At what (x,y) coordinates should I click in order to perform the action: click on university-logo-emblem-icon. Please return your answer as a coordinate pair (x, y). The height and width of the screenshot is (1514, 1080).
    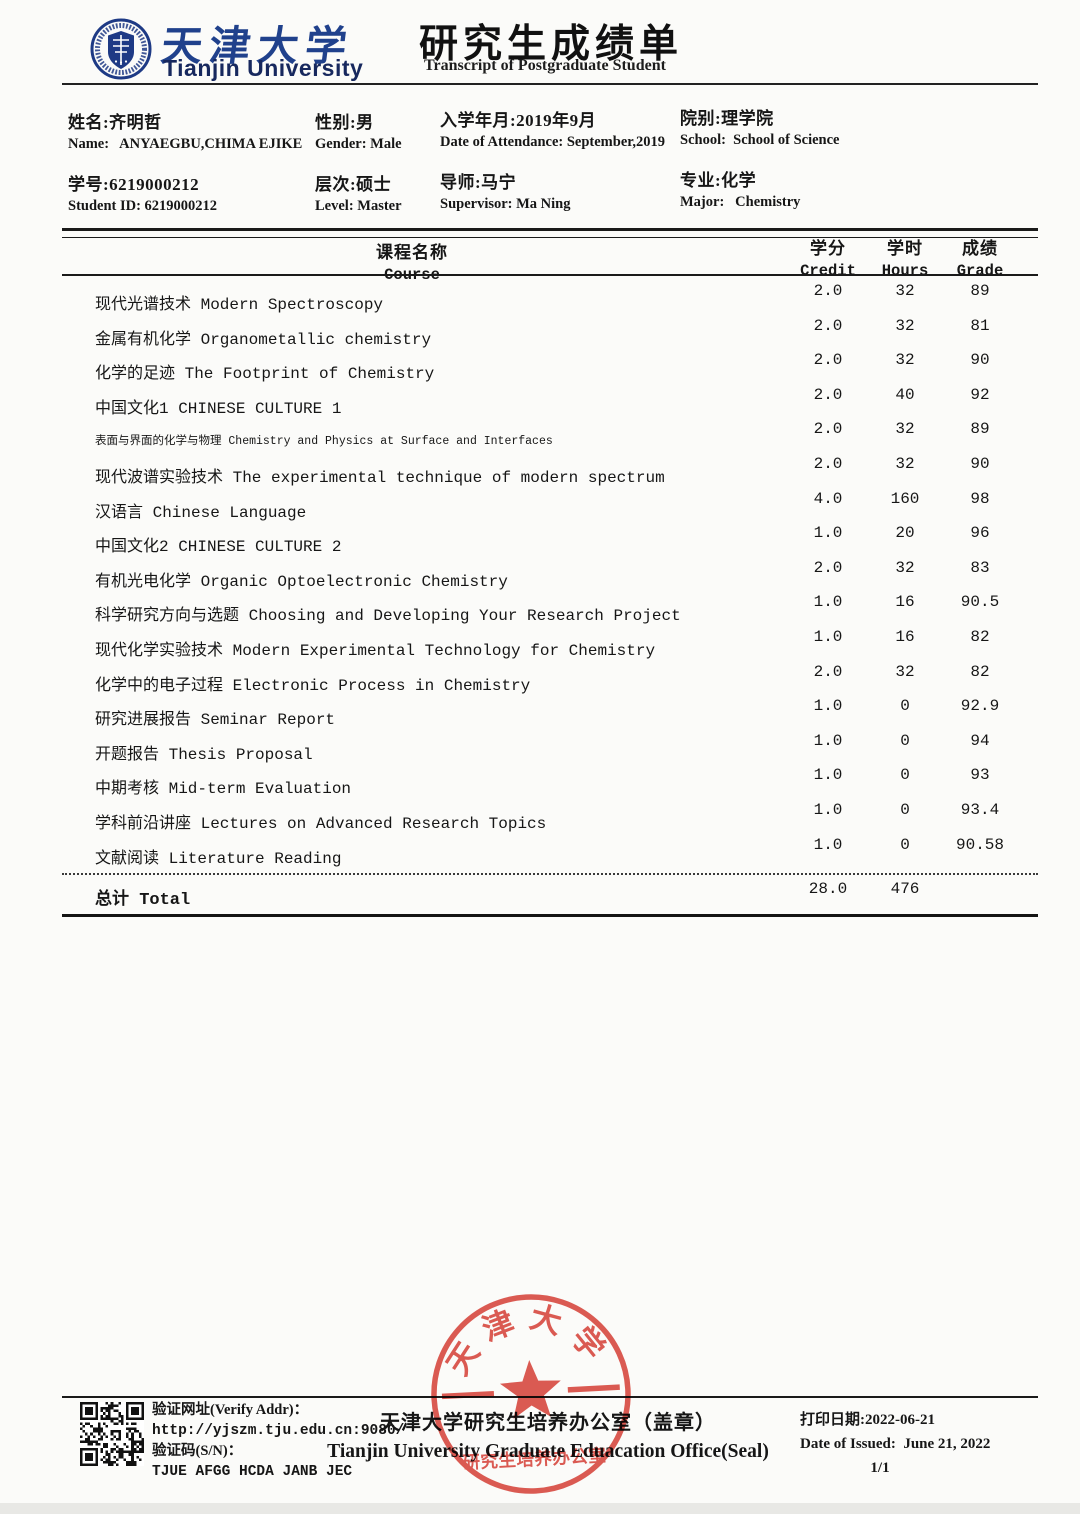
    Looking at the image, I should click on (121, 49).